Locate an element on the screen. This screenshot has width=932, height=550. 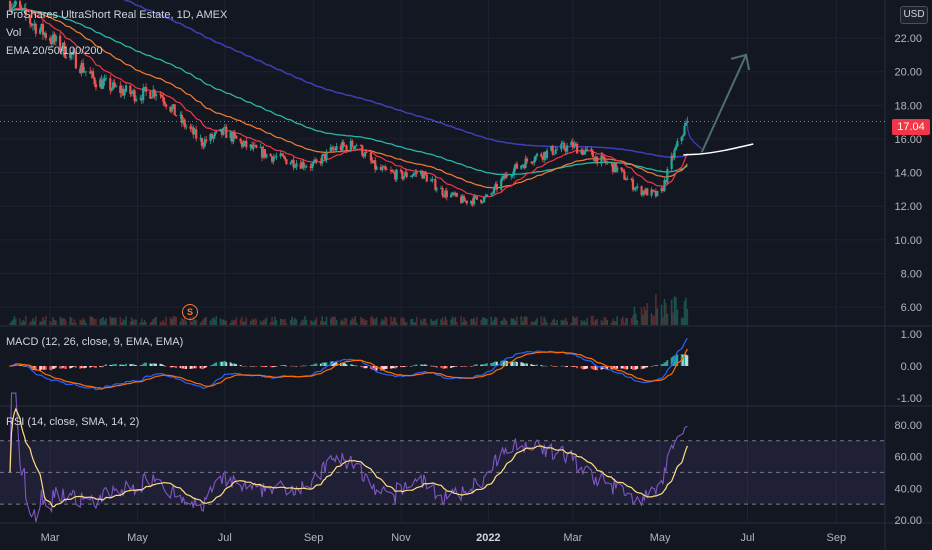
split-event-icon: S is located at coordinates (190, 312).